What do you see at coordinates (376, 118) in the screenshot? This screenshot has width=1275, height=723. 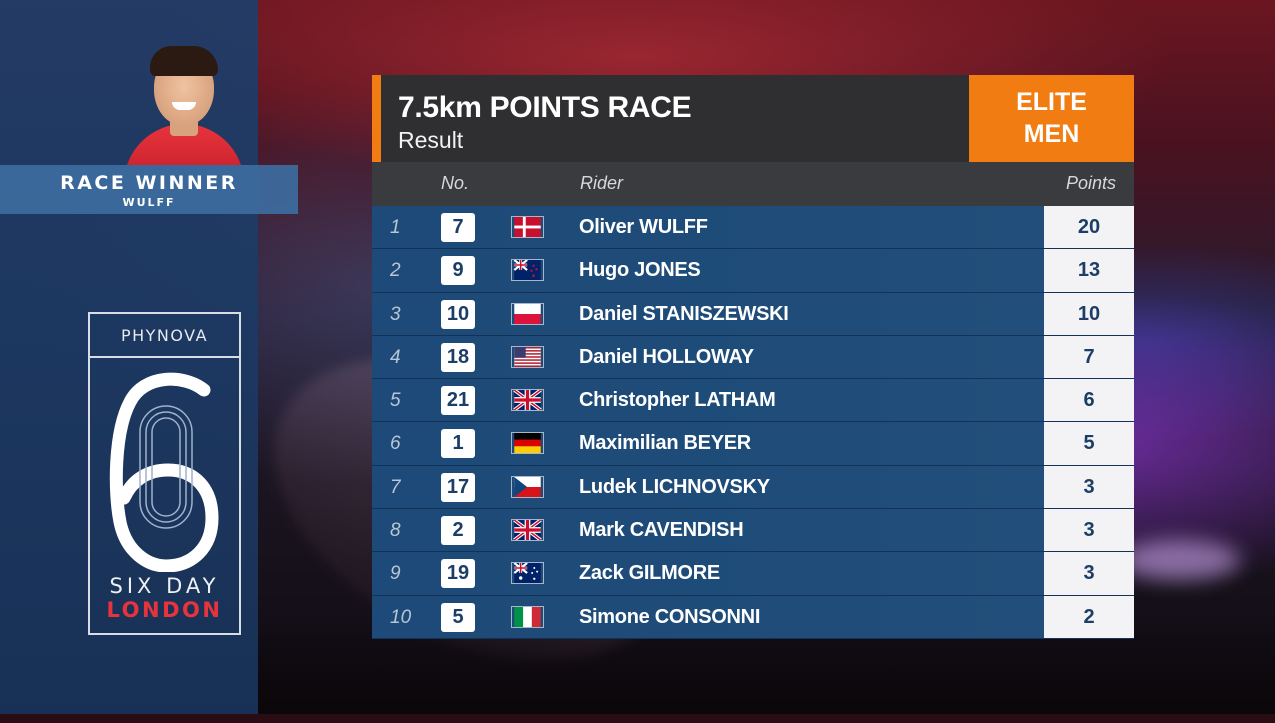 I see `header-accent-bar` at bounding box center [376, 118].